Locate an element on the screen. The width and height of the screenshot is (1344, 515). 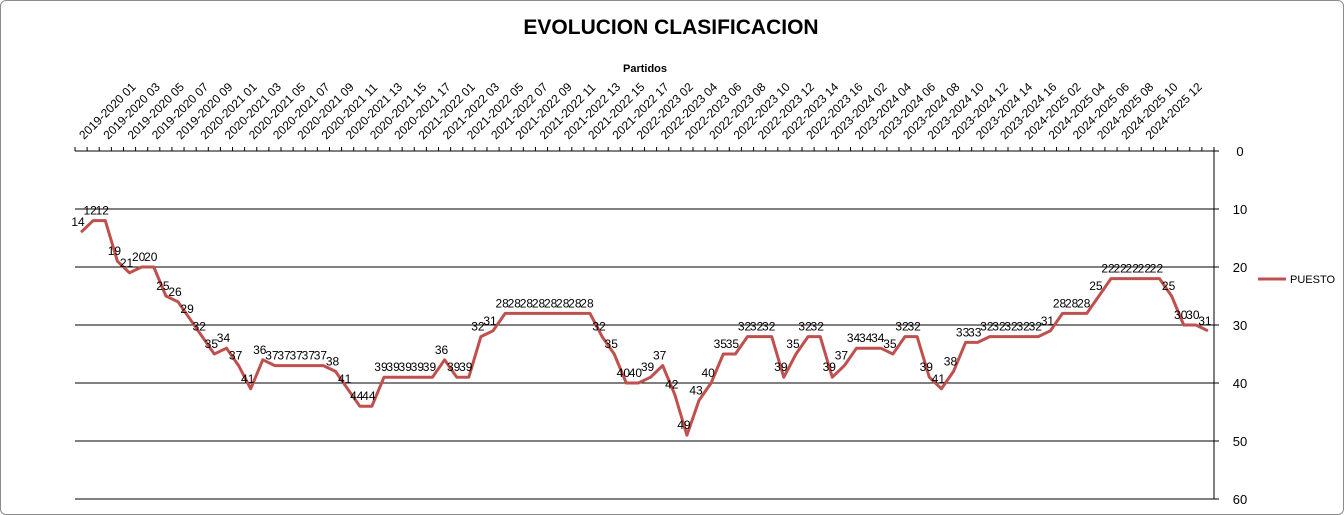
y-tick-label: 30 is located at coordinates (1240, 325).